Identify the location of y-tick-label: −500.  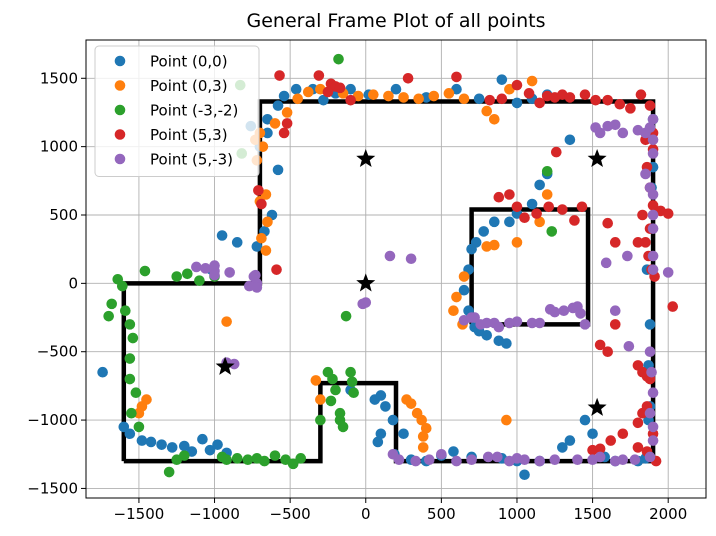
(57, 352).